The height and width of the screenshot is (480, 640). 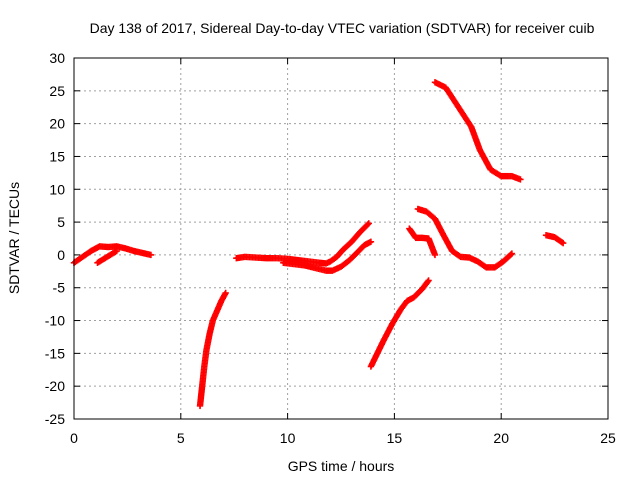 I want to click on y-tick-label: 10, so click(x=57, y=189).